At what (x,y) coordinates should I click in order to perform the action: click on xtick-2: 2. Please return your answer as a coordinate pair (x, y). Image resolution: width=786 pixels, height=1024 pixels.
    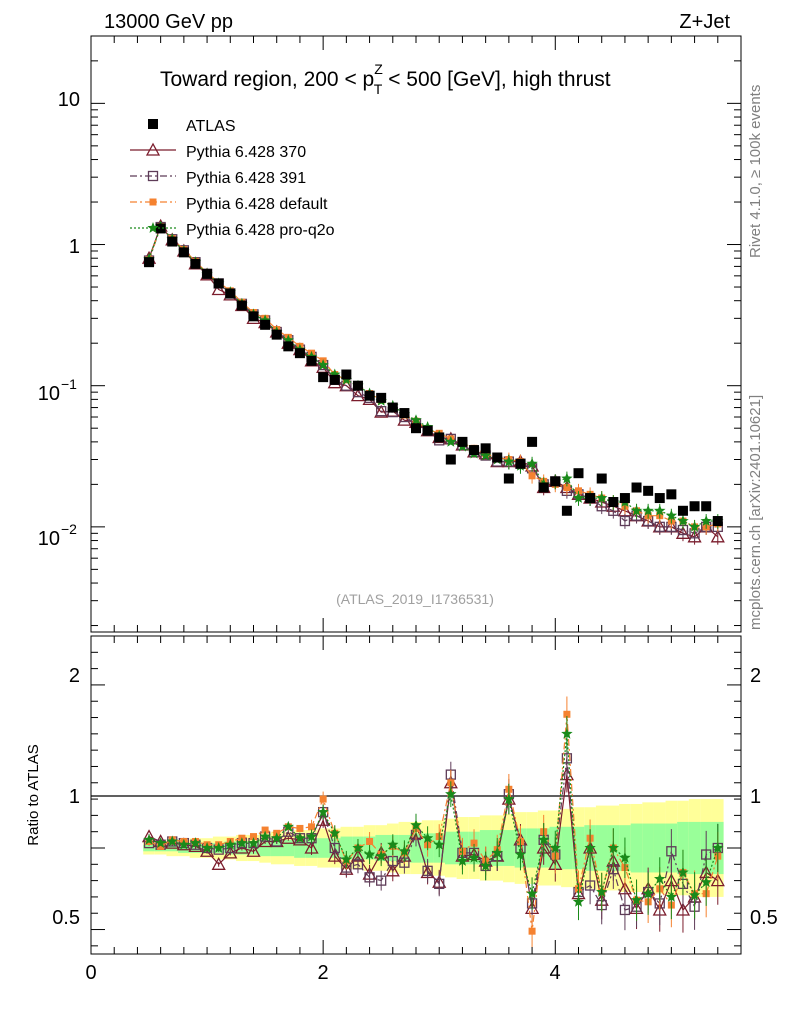
    Looking at the image, I should click on (322, 973).